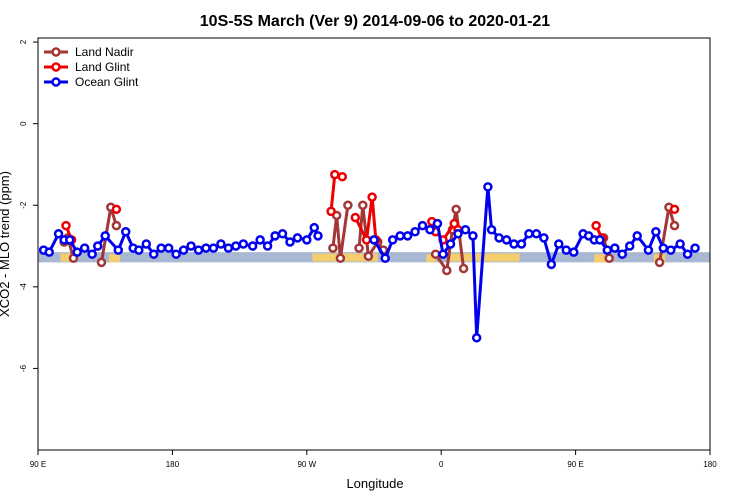  I want to click on y-tick-label-3: -4, so click(23, 287).